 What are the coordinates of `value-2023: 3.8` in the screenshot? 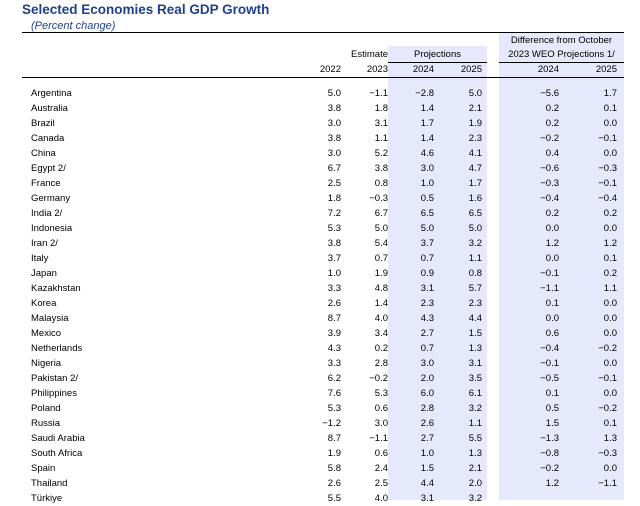 It's located at (381, 168).